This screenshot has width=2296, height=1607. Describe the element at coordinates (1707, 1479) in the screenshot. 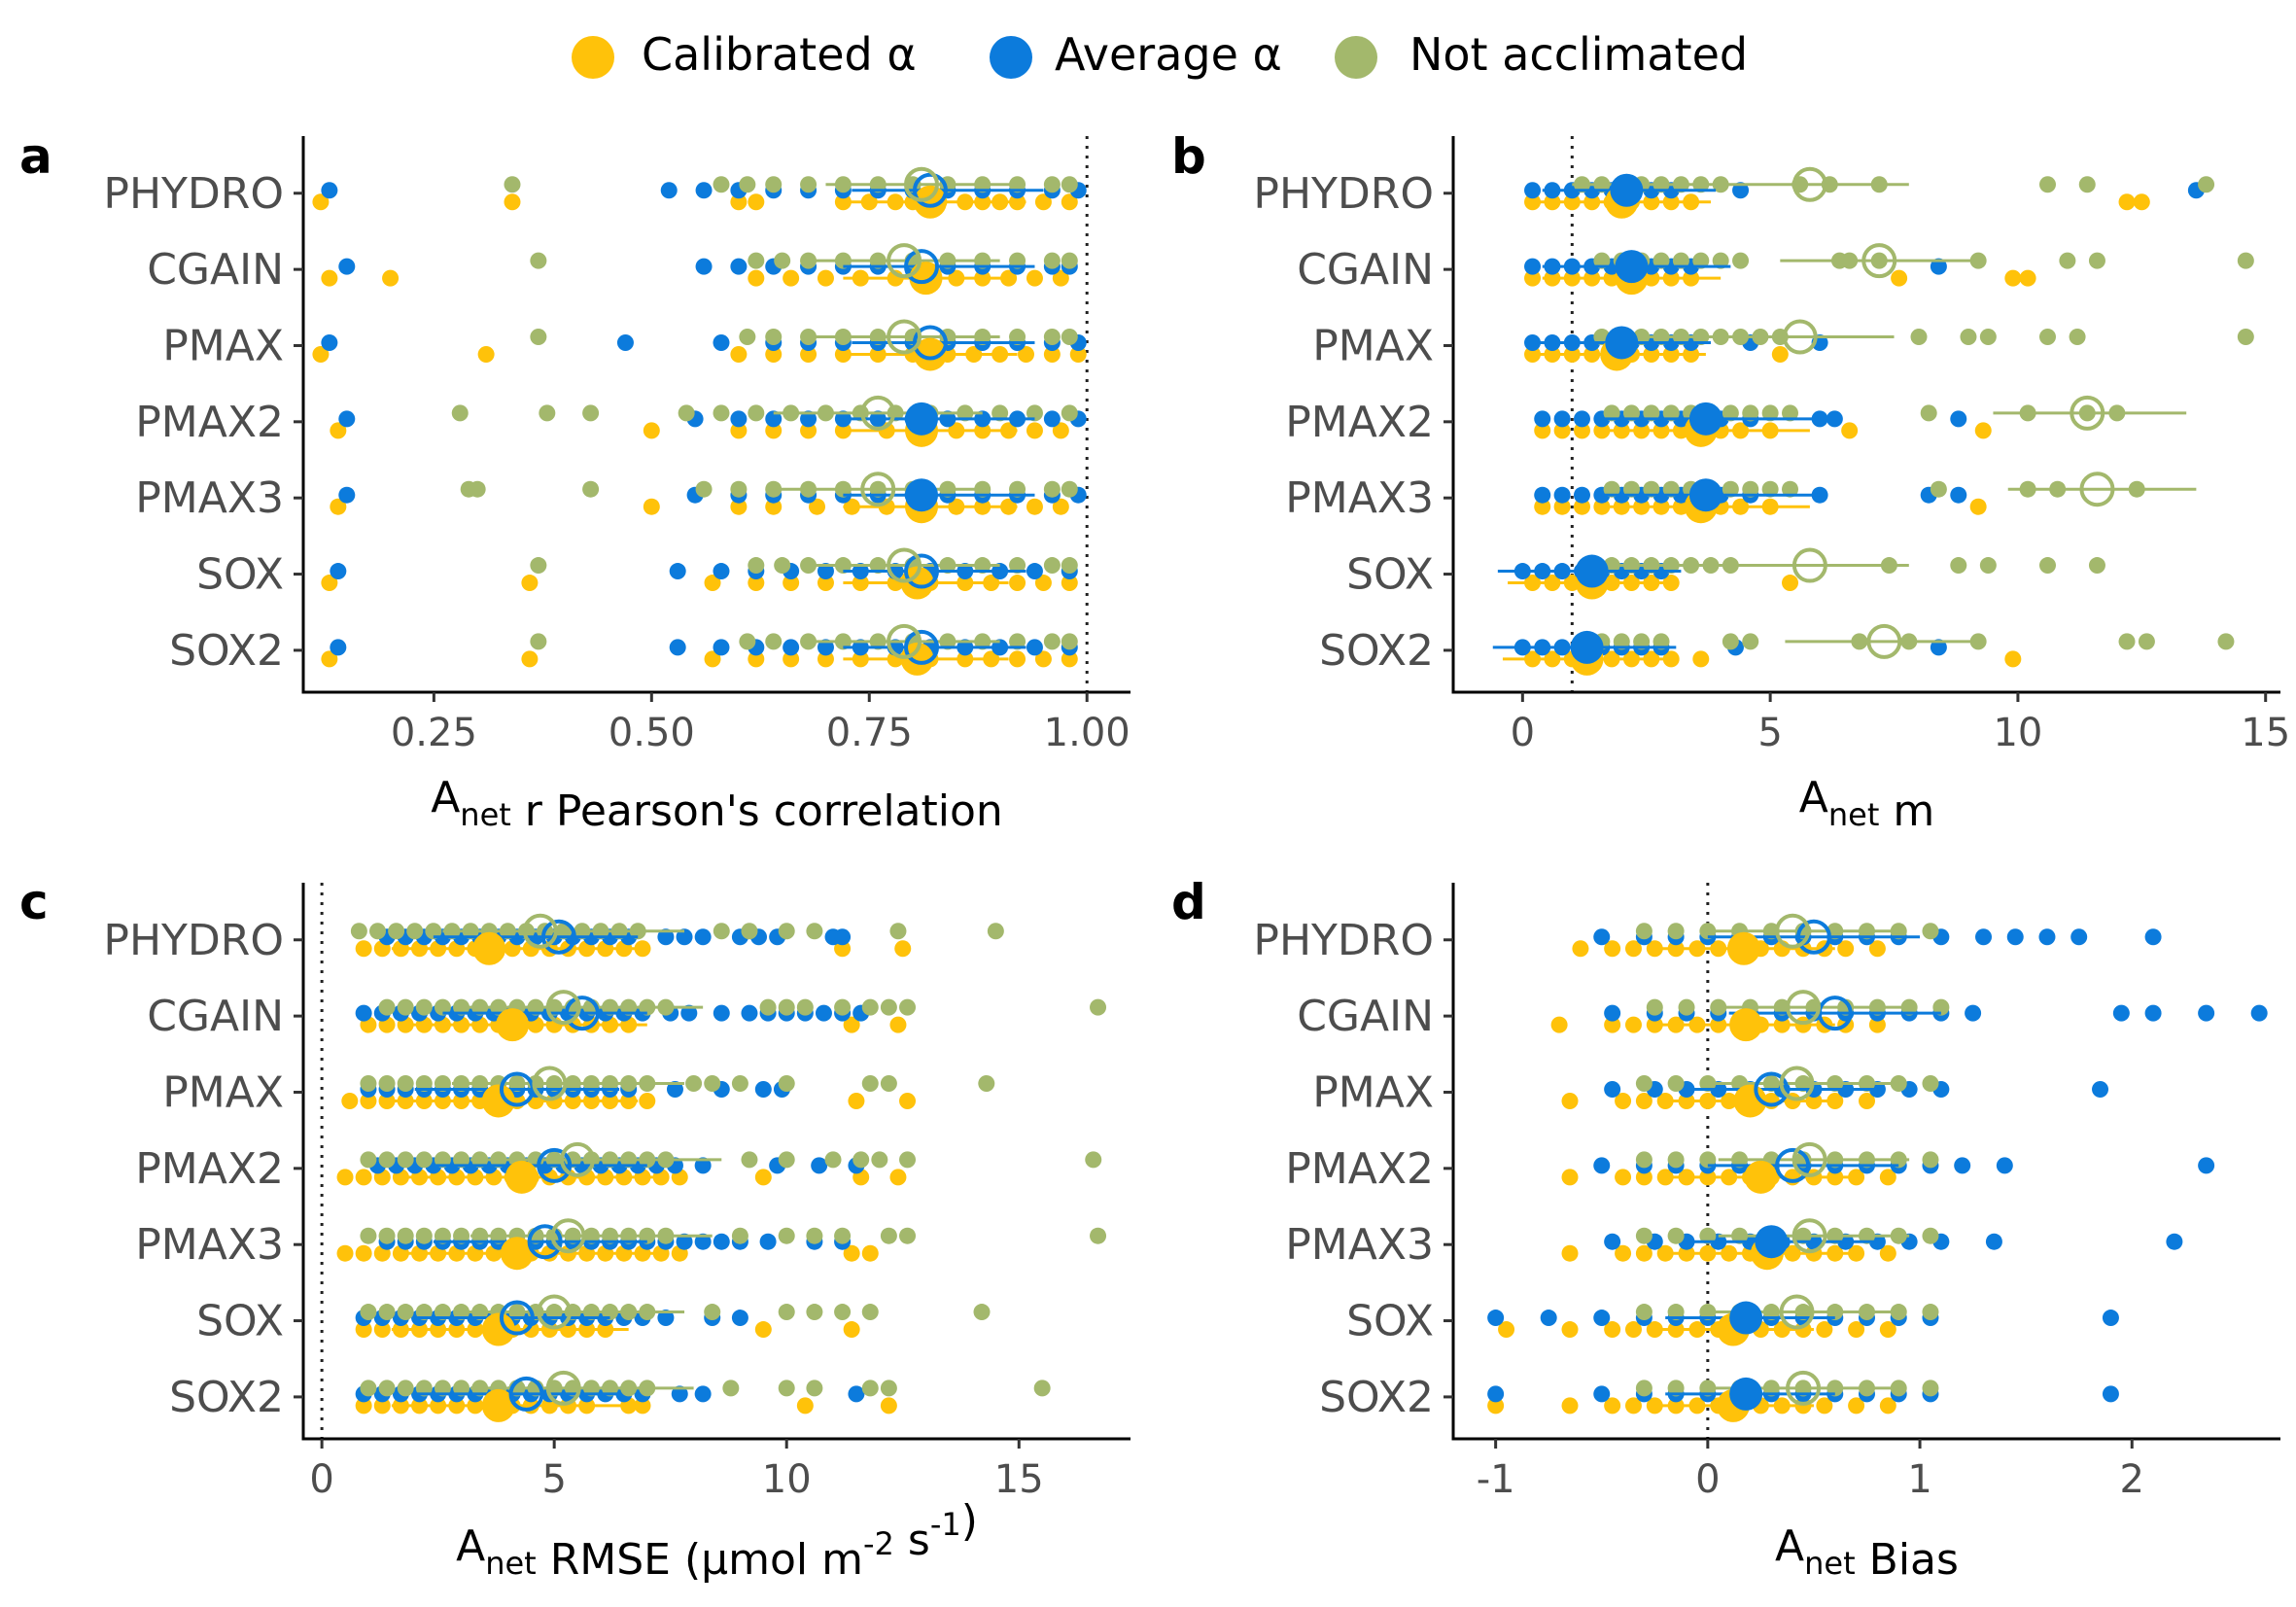

I see `x-tick-label: 0` at that location.